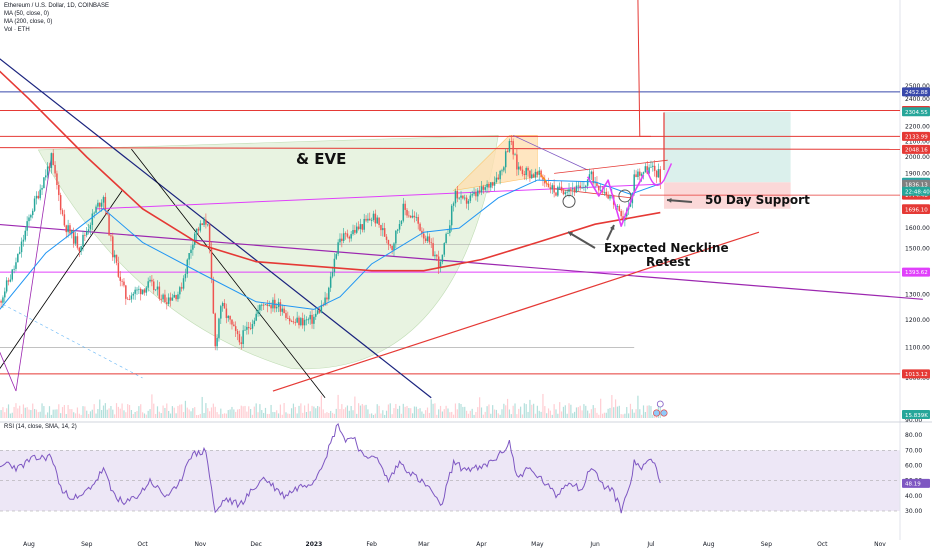 This screenshot has height=550, width=932. I want to click on price-tag-label: 1774.46, so click(916, 196).